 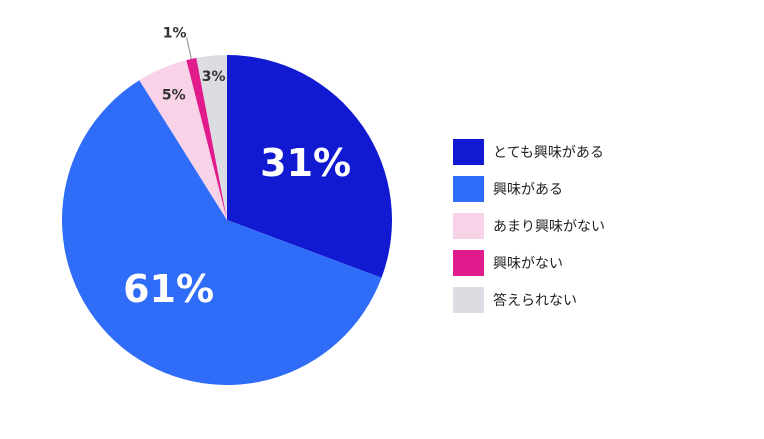 I want to click on legend-item-very-interested: とても興味がある, so click(x=529, y=151).